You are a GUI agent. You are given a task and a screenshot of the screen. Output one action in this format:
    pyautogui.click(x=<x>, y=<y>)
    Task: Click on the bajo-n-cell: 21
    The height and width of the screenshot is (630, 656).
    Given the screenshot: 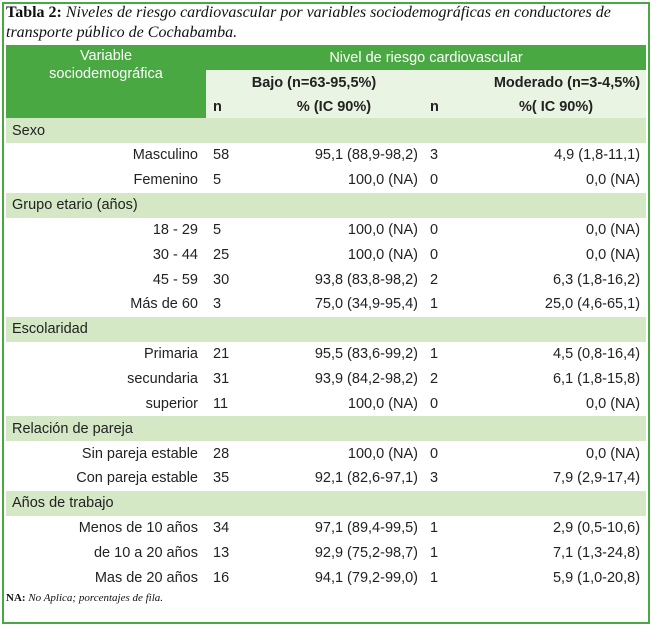 What is the action you would take?
    pyautogui.click(x=221, y=354)
    